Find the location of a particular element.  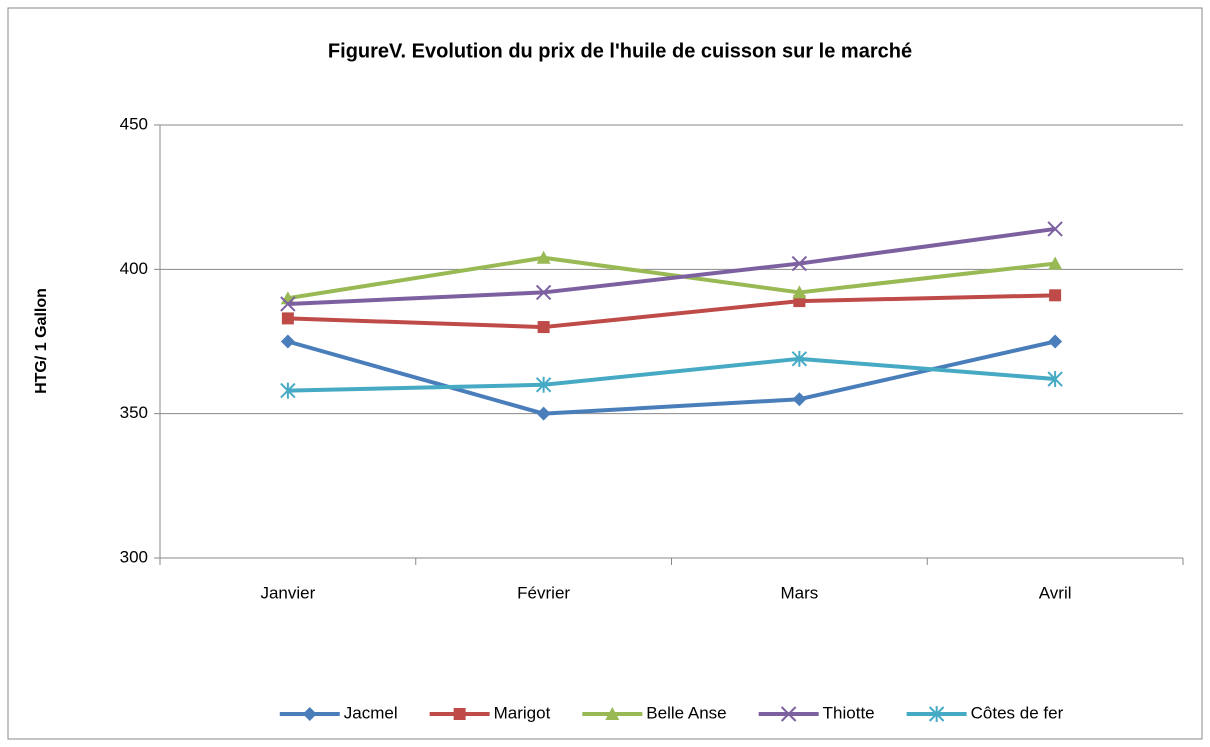

x-tick-label: Mars is located at coordinates (799, 592).